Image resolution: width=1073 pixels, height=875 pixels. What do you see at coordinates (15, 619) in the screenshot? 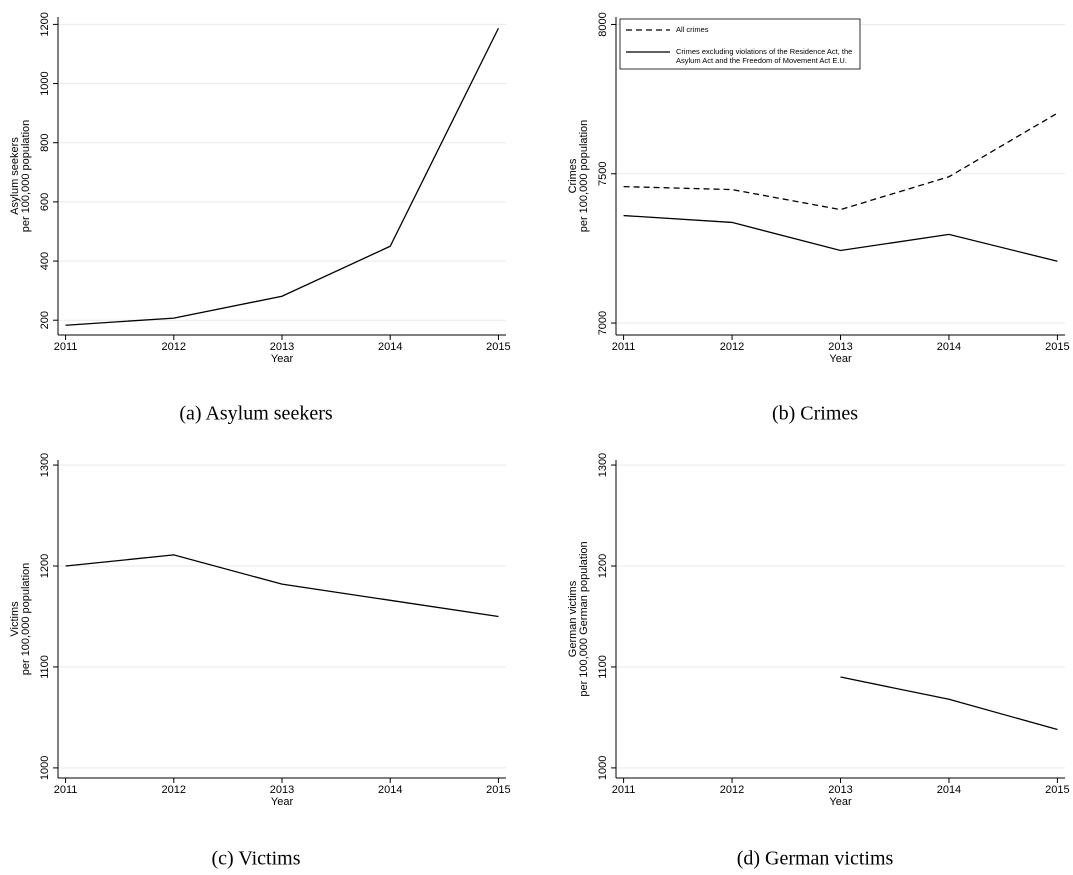
I see `y-axis-label: Victims` at bounding box center [15, 619].